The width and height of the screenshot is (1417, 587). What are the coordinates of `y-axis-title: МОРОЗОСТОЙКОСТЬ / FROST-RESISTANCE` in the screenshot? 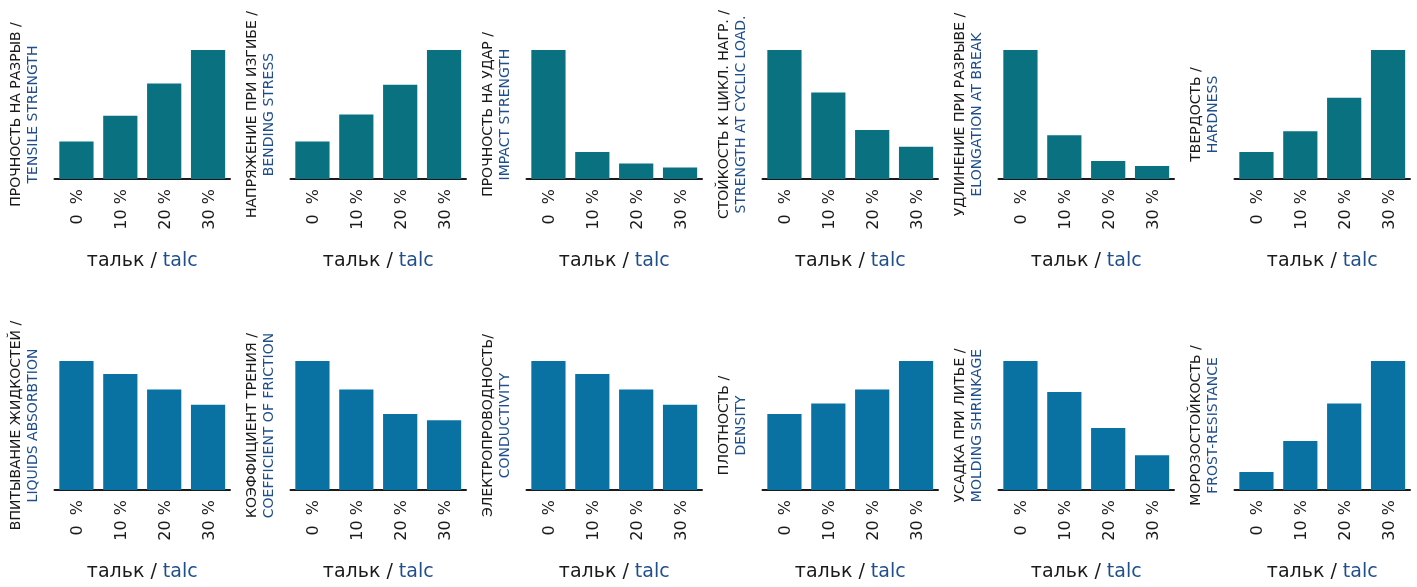 It's located at (1203, 425).